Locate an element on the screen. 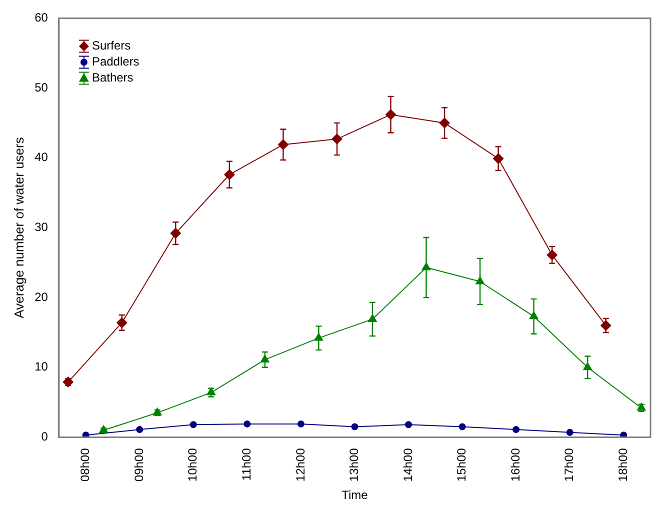 The image size is (664, 515). x-tick-label: 10h00 is located at coordinates (193, 465).